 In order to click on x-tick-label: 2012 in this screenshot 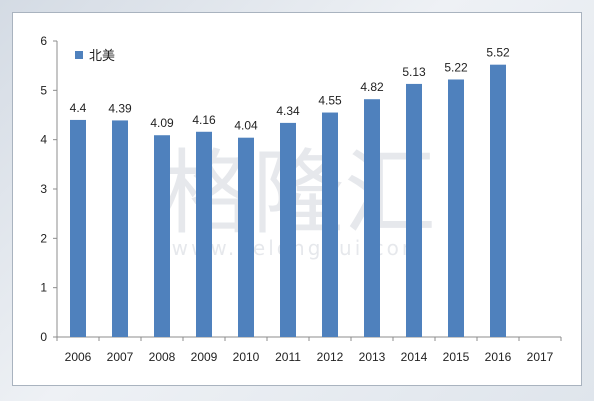, I will do `click(330, 357)`.